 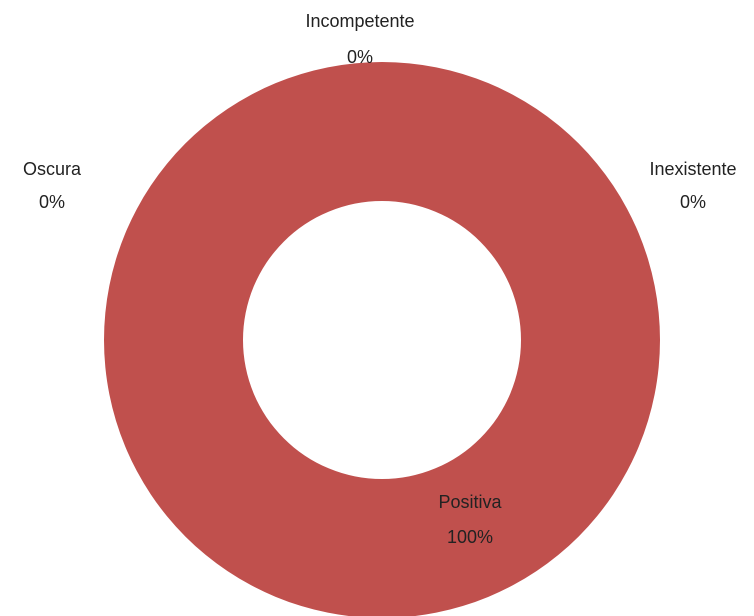 I want to click on slice-label: Positiva, so click(x=470, y=502).